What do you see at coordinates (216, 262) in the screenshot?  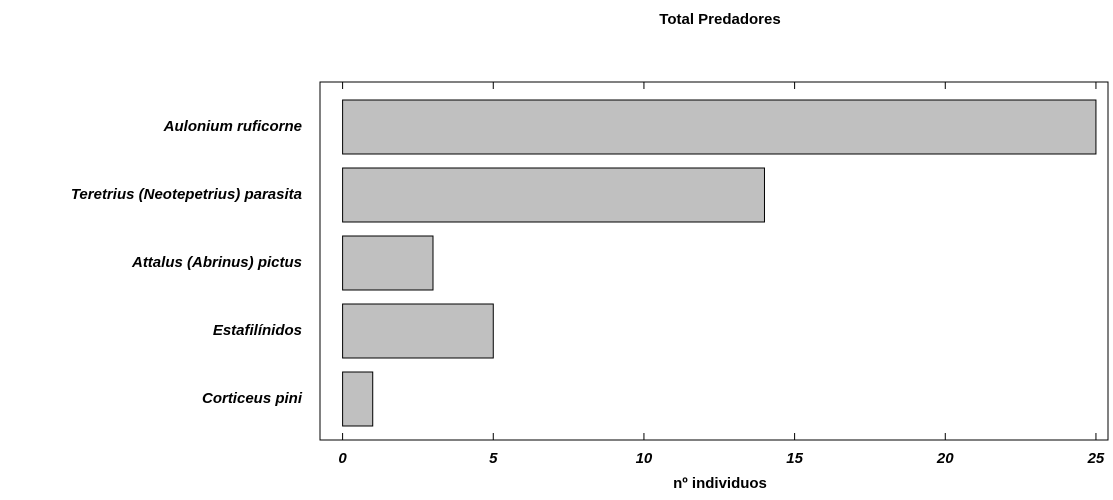 I see `y-tick-label: Attalus (Abrinus) pictus` at bounding box center [216, 262].